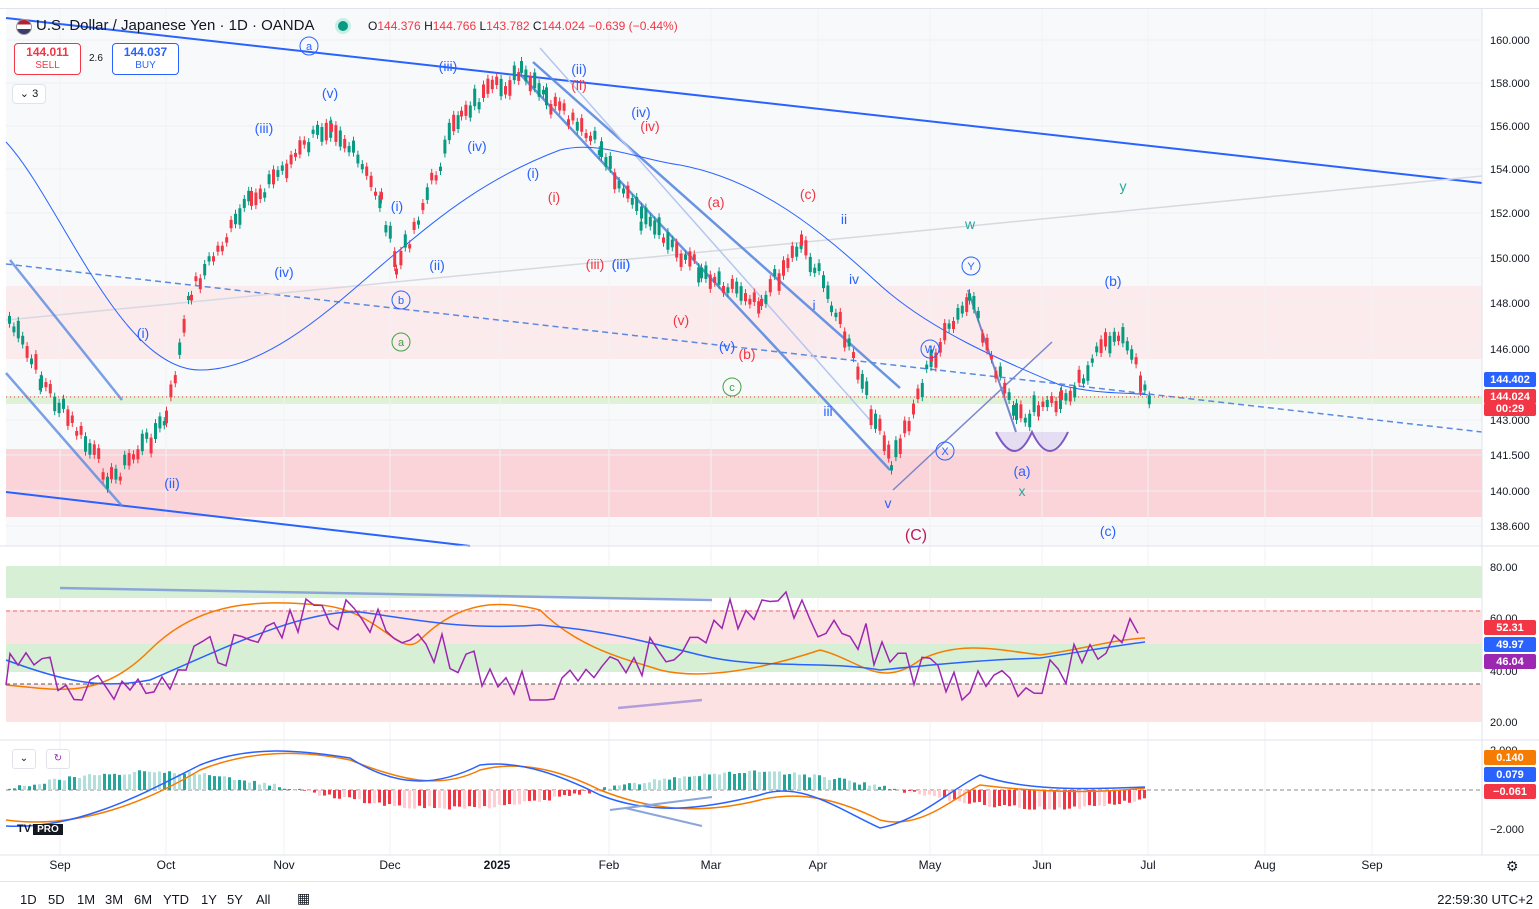 The width and height of the screenshot is (1539, 909). I want to click on range-button-6m: 6M, so click(143, 899).